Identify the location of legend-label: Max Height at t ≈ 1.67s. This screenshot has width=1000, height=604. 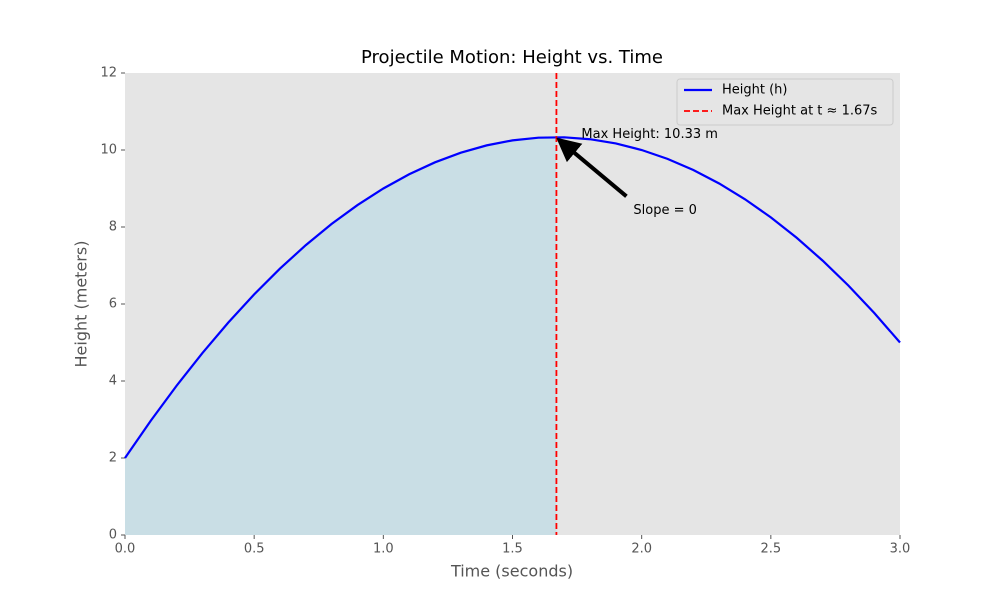
(800, 111).